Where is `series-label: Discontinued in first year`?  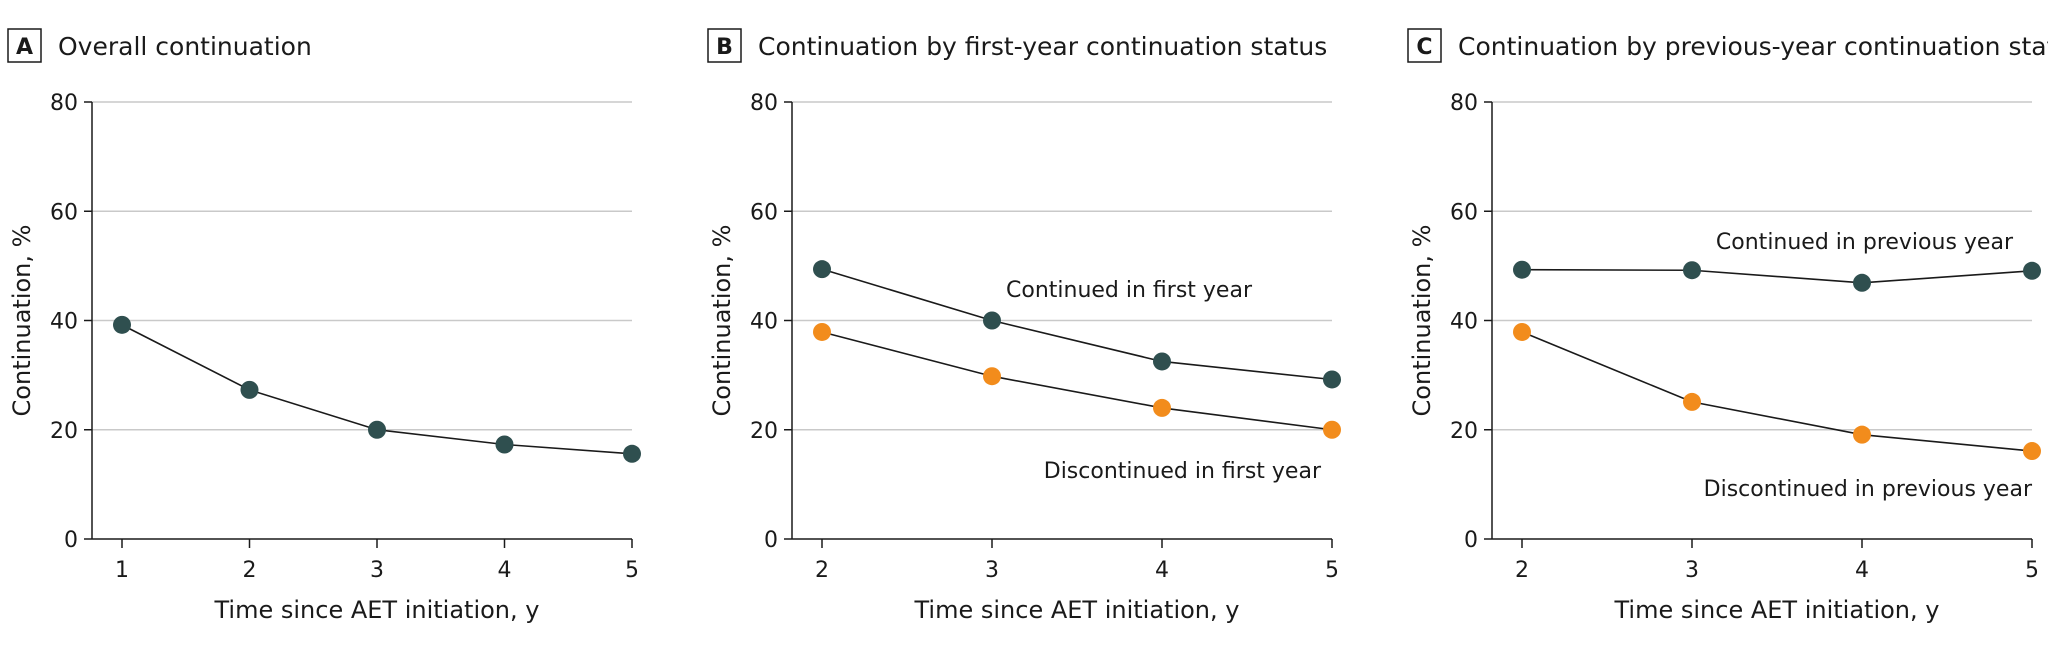
series-label: Discontinued in first year is located at coordinates (1183, 471).